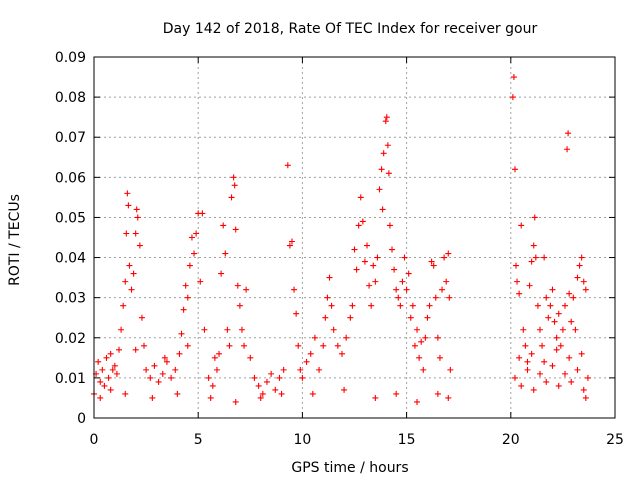 The width and height of the screenshot is (640, 480). I want to click on y-tick-label: 0.06, so click(70, 178).